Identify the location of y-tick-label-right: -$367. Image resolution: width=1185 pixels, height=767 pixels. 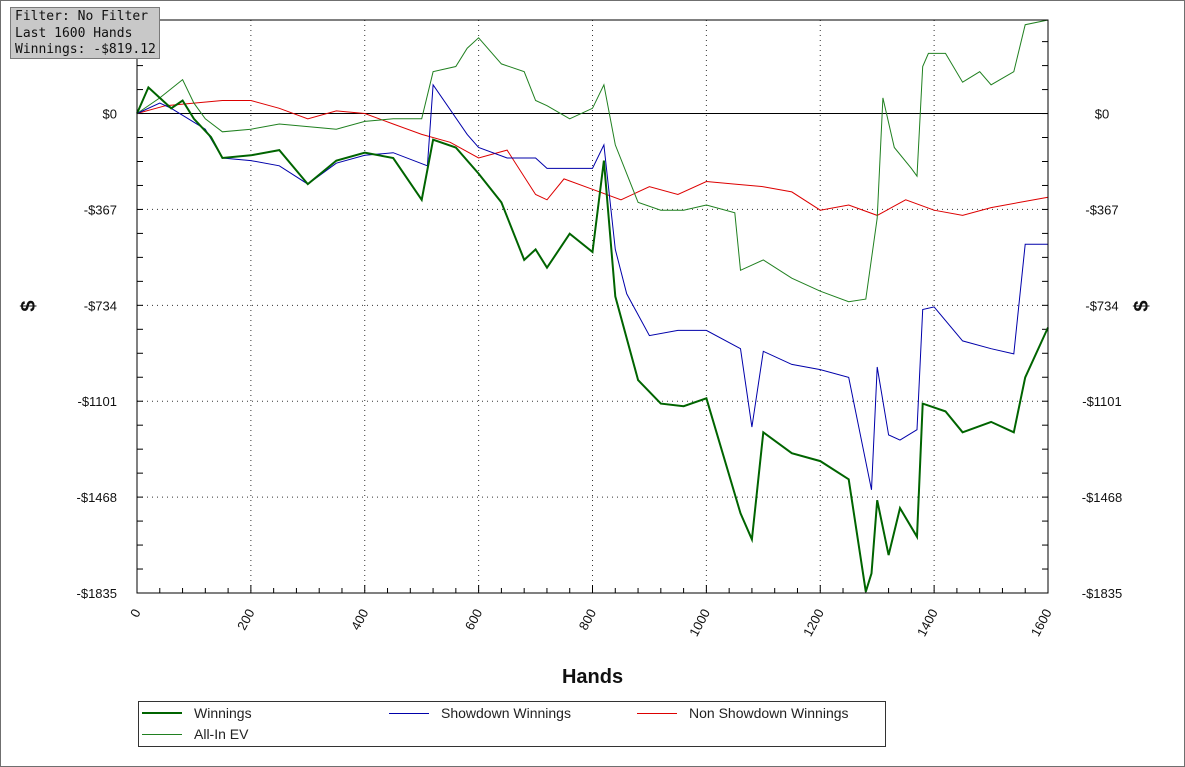
(1101, 209).